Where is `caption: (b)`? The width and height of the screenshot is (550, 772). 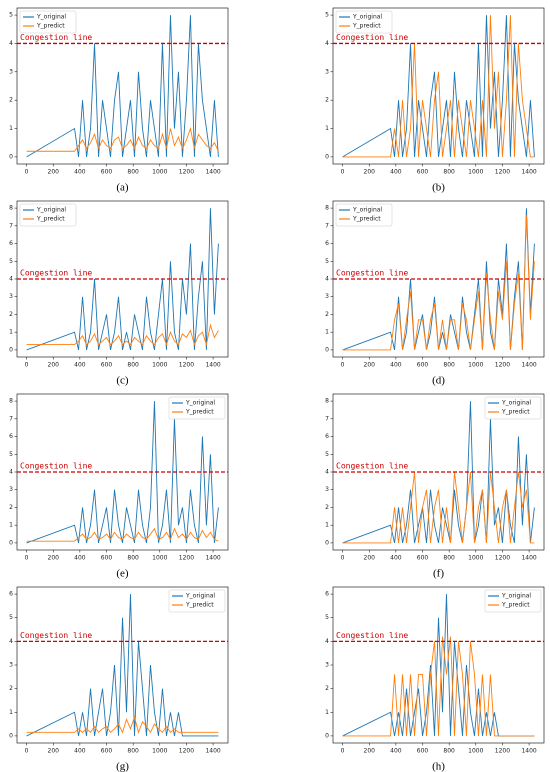
caption: (b) is located at coordinates (438, 188).